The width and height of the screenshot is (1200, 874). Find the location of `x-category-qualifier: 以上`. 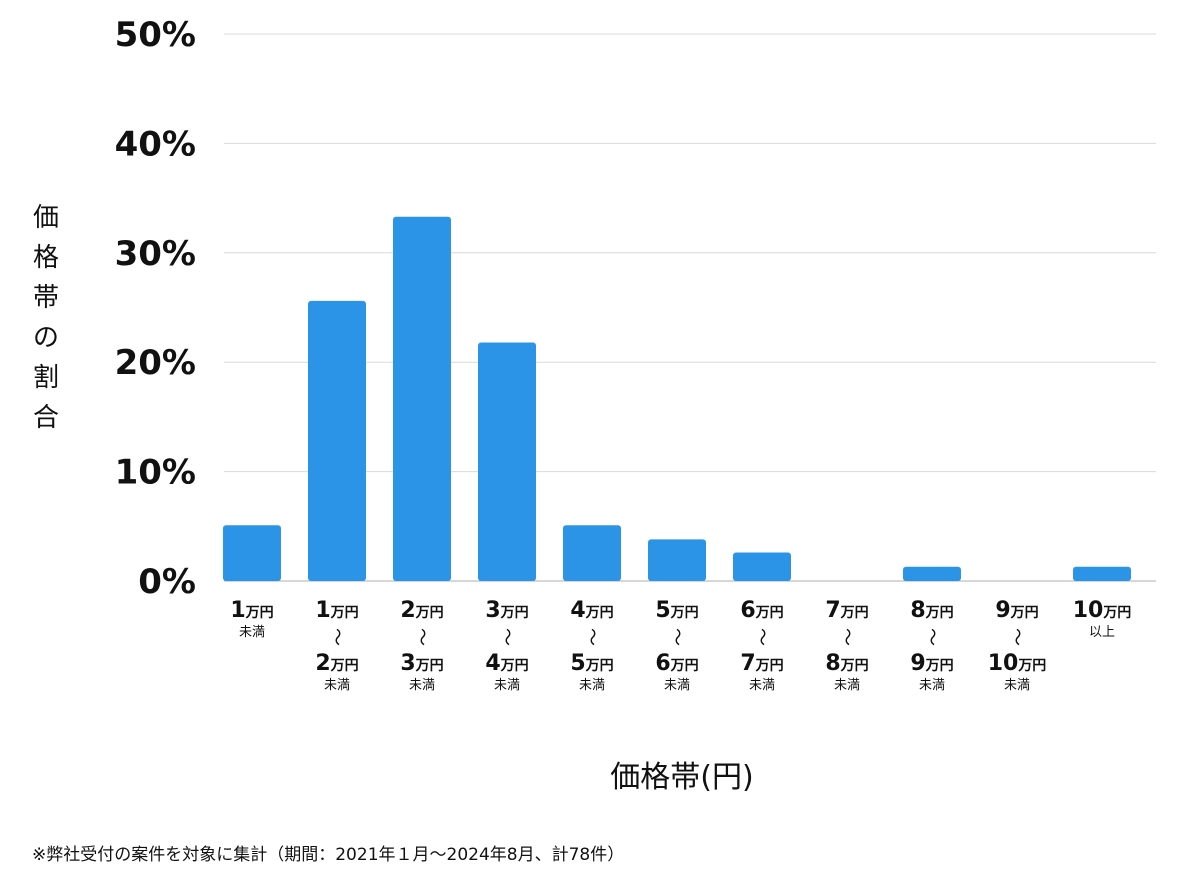

x-category-qualifier: 以上 is located at coordinates (1102, 632).